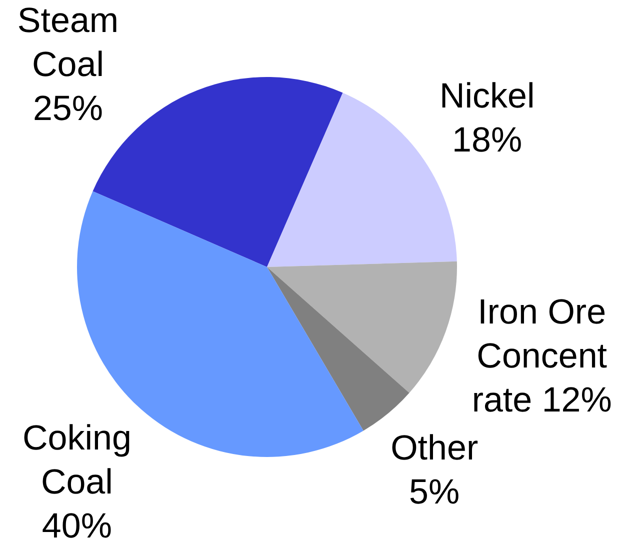 This screenshot has height=545, width=622. I want to click on slice-label: Other, so click(434, 448).